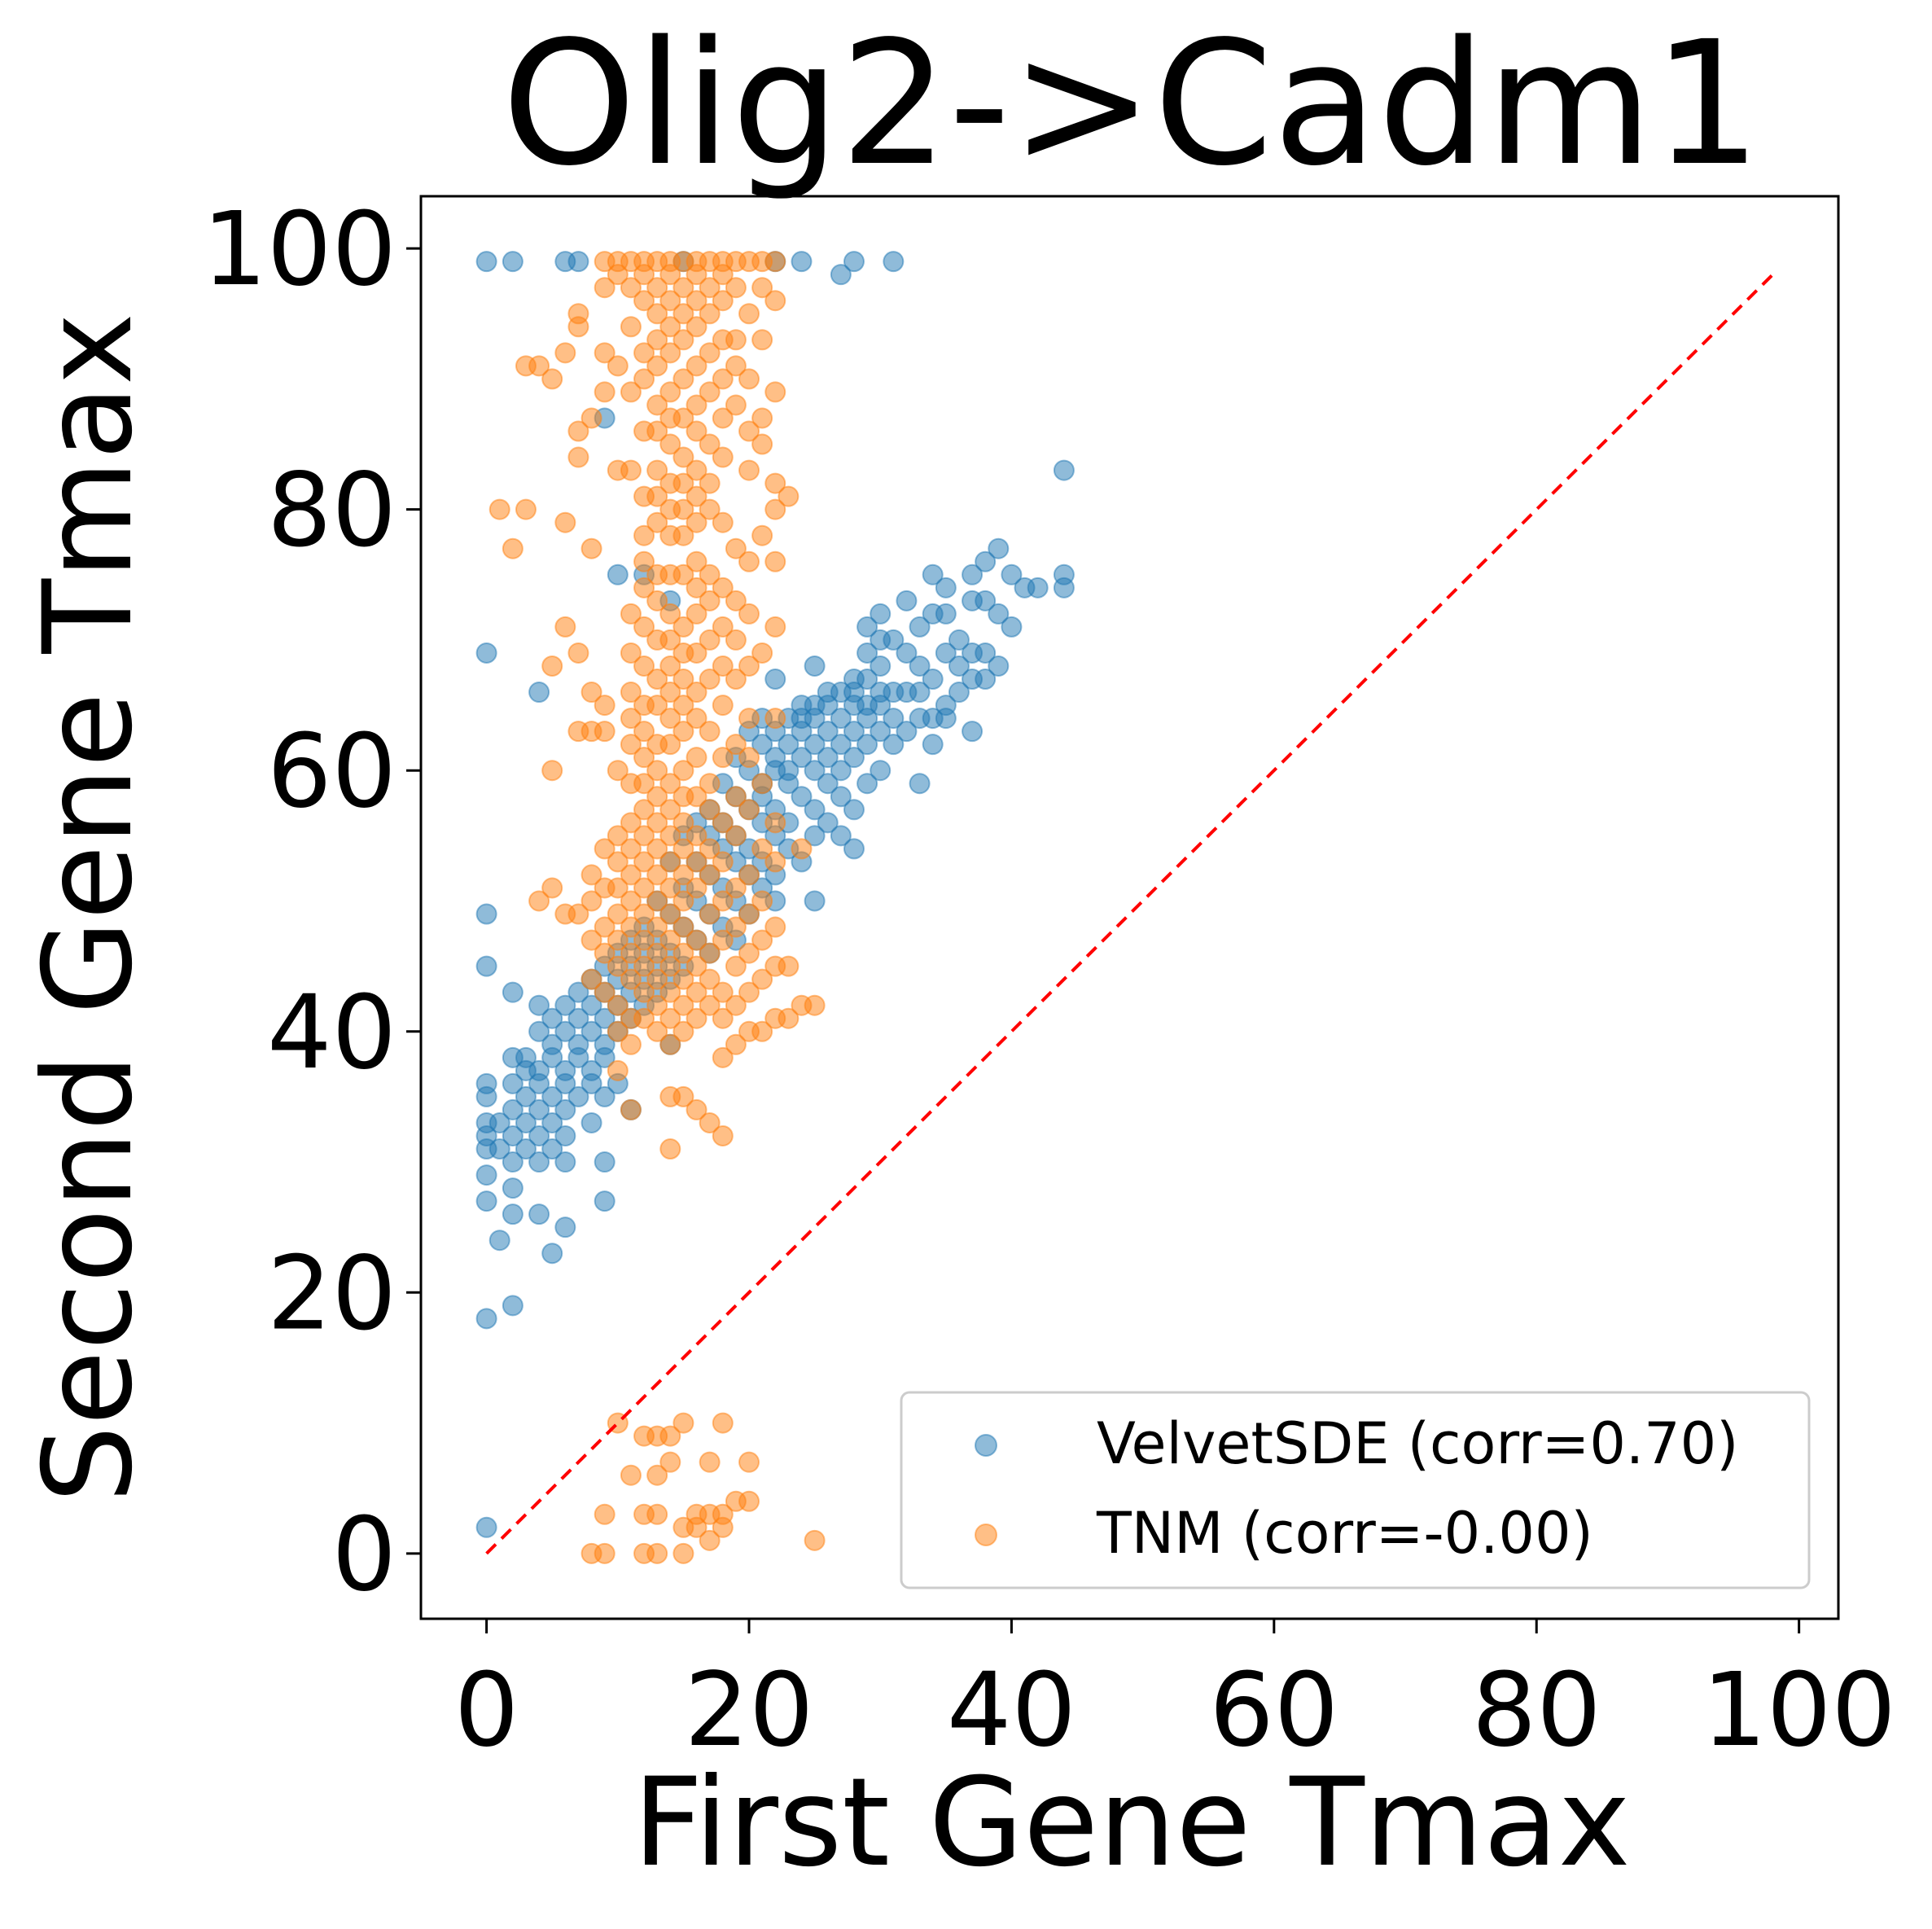  I want to click on x-tick-label: 80, so click(1536, 1710).